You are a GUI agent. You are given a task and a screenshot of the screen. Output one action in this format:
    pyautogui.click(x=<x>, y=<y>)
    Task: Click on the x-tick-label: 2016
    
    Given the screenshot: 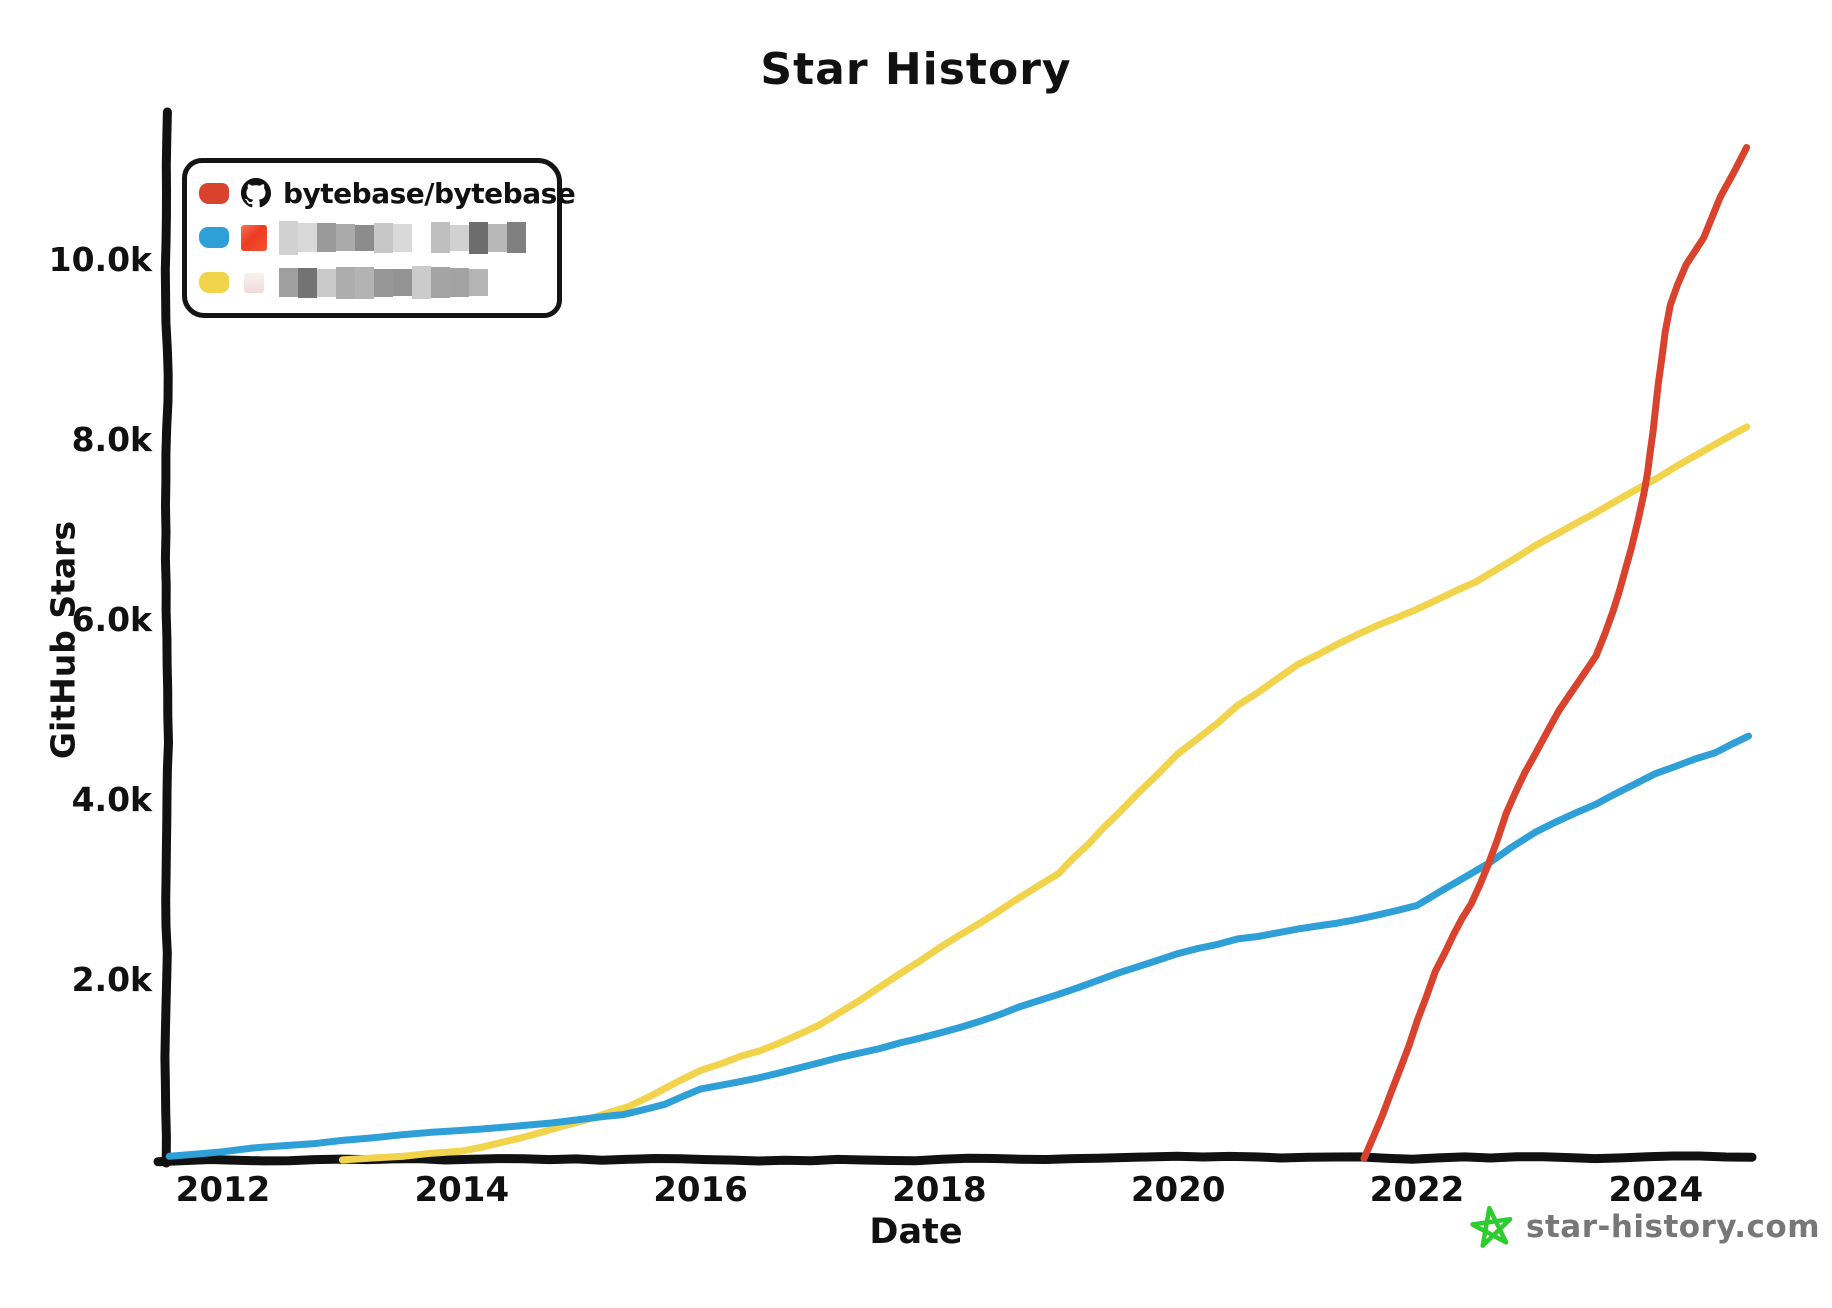 What is the action you would take?
    pyautogui.click(x=700, y=1190)
    